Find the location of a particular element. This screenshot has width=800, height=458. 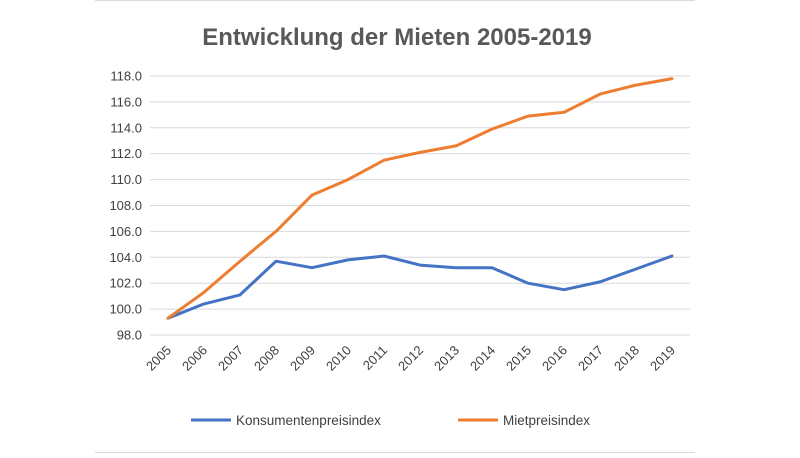

y-tick-label: 104.0 is located at coordinates (125, 257).